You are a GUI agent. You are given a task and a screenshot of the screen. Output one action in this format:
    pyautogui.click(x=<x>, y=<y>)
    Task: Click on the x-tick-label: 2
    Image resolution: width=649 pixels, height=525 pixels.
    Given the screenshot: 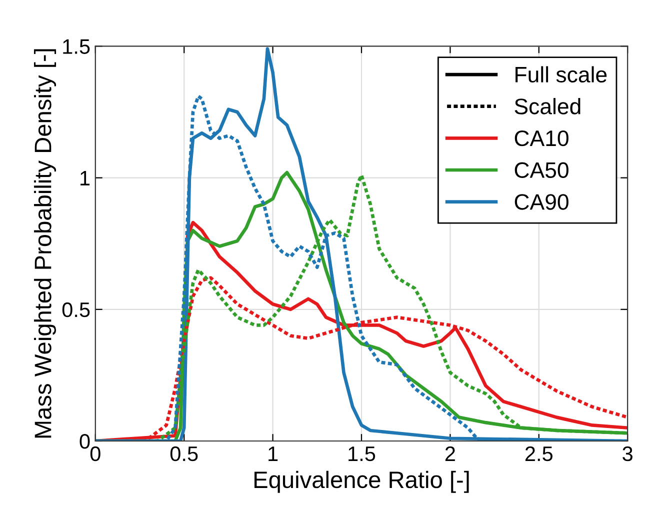 What is the action you would take?
    pyautogui.click(x=450, y=453)
    